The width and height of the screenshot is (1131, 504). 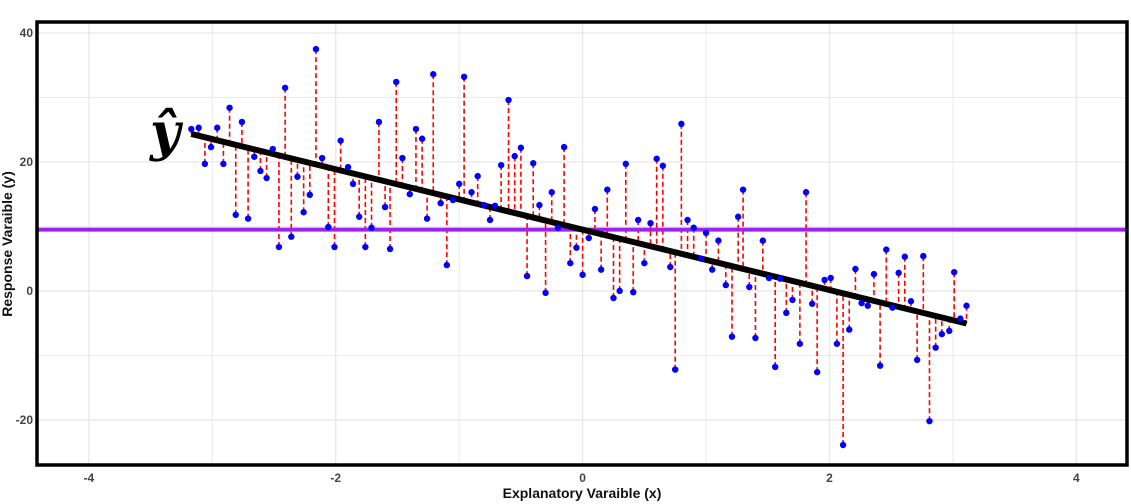 What do you see at coordinates (27, 162) in the screenshot?
I see `y-tick-label: 20` at bounding box center [27, 162].